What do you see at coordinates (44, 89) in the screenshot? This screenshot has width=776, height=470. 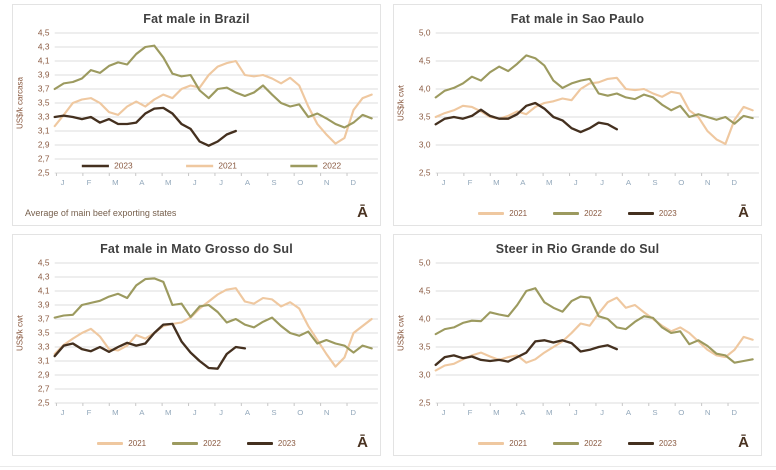 I see `svg-text: 3,7` at bounding box center [44, 89].